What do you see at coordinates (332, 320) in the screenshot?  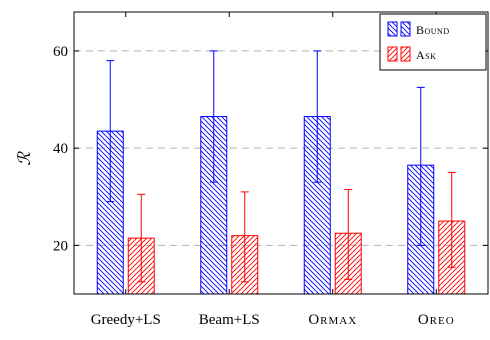 I see `x-tick-label: Ormax` at bounding box center [332, 320].